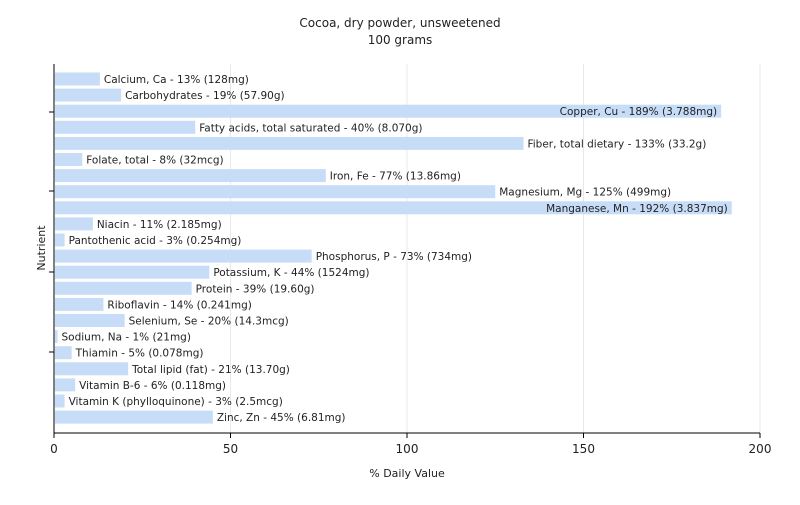 The width and height of the screenshot is (800, 505). Describe the element at coordinates (152, 386) in the screenshot. I see `bar-label: Vitamin B-6 - 6% (0.118mg)` at that location.